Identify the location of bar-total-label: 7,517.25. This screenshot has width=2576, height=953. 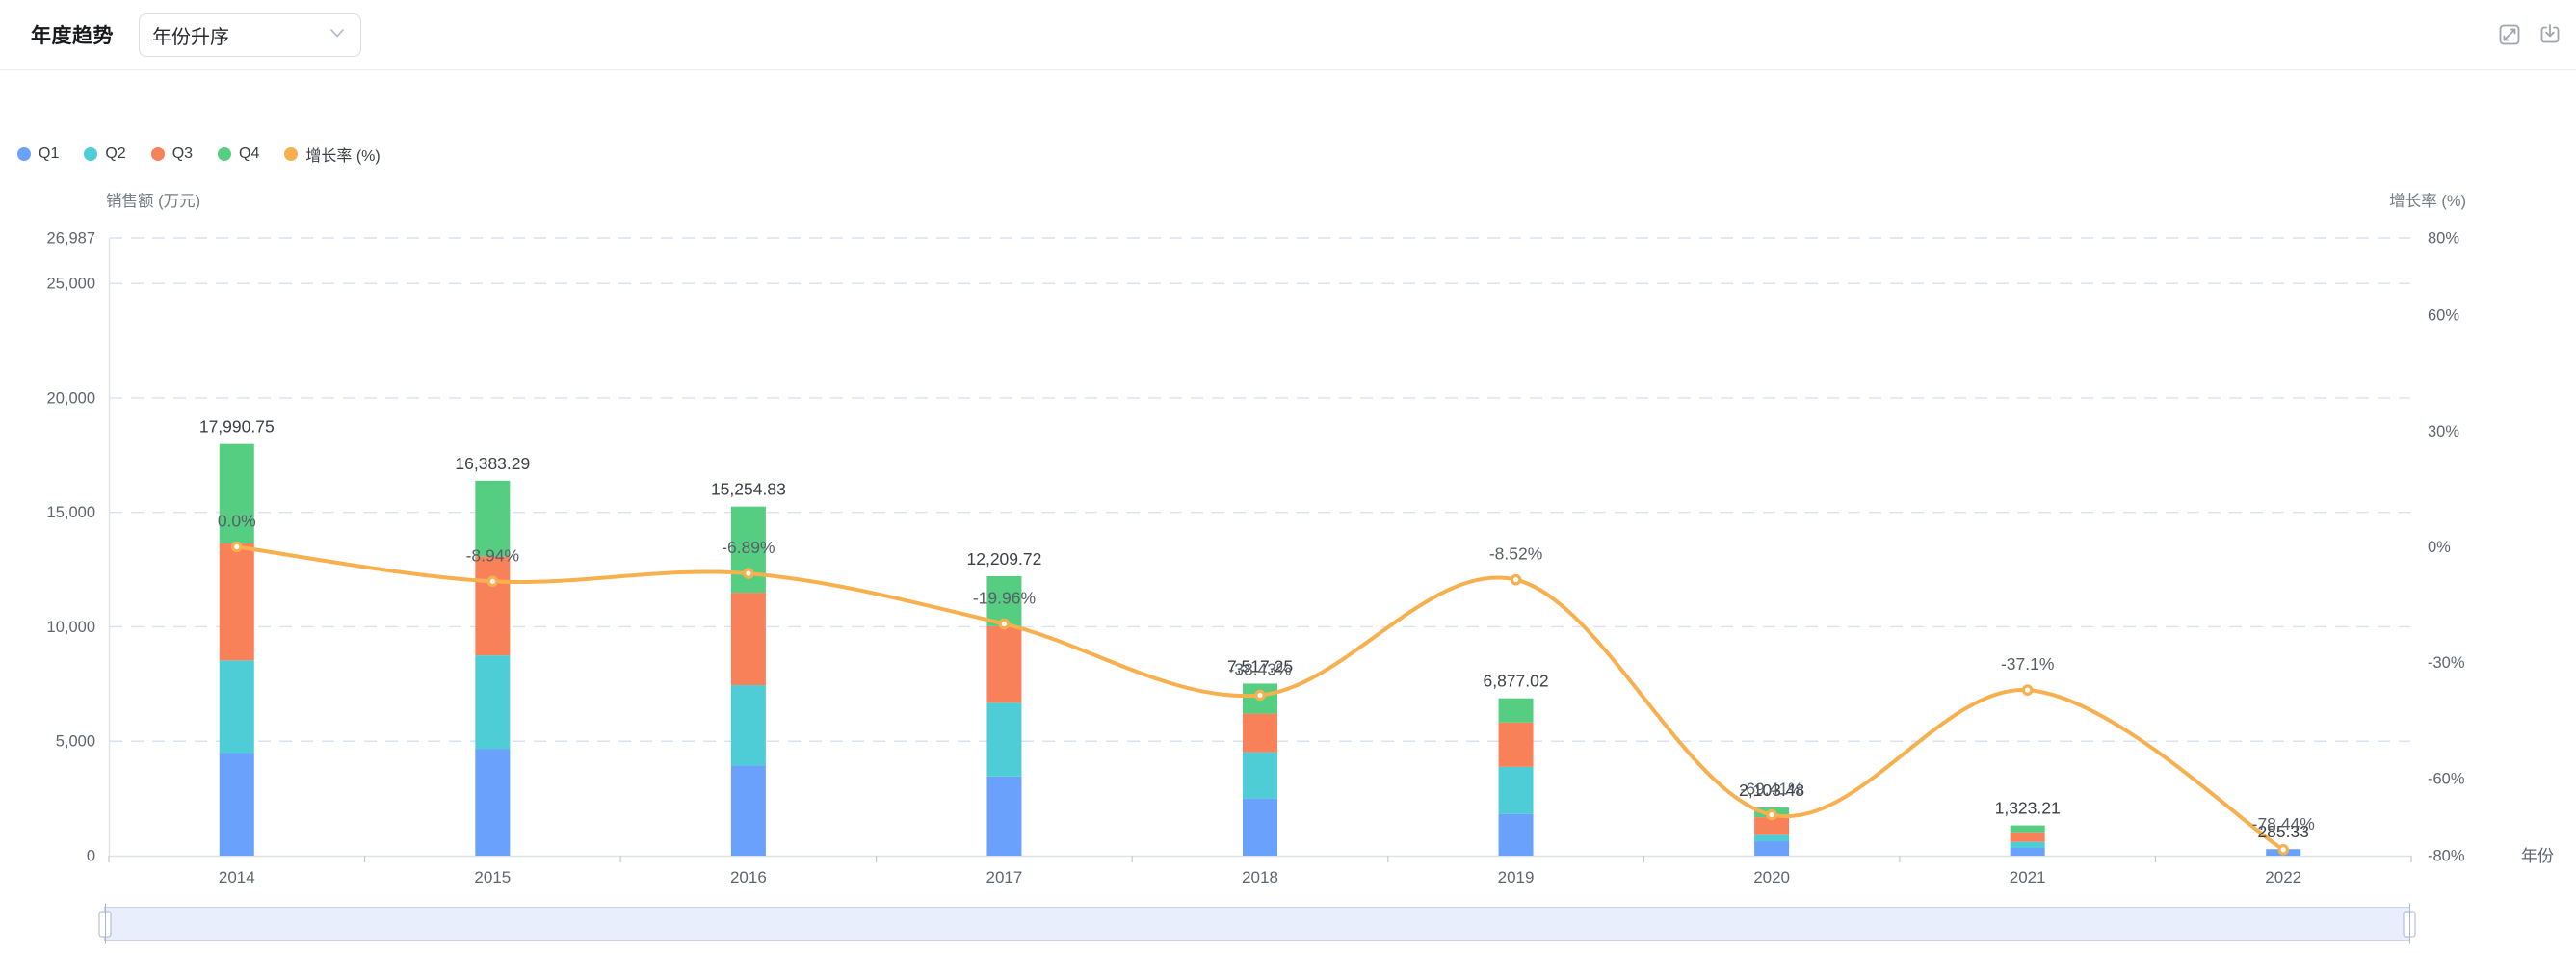
(1260, 665).